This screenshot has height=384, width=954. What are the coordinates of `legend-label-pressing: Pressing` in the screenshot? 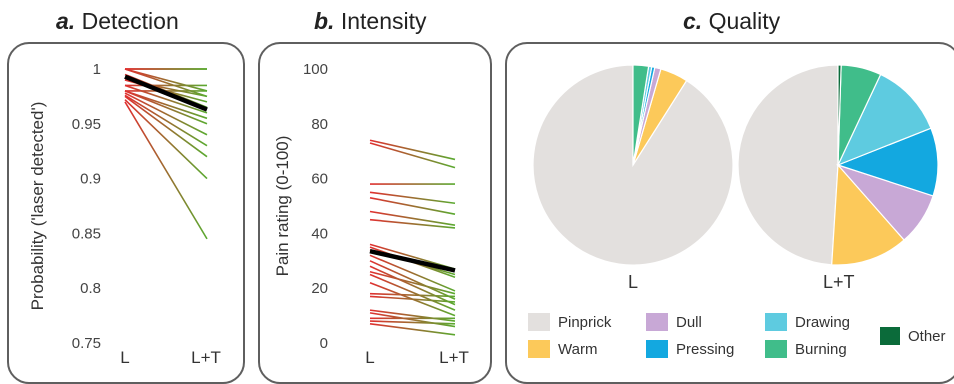 It's located at (705, 349).